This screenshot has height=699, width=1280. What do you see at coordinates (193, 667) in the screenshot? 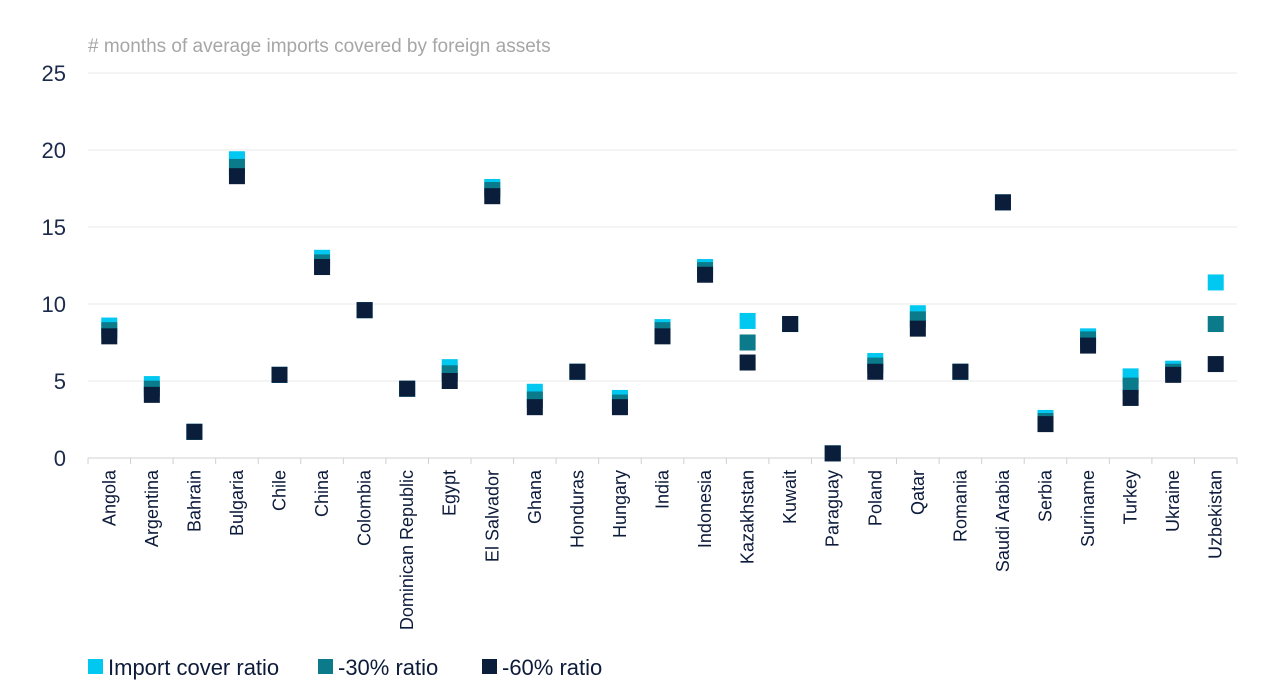
I see `legend-label: Import cover ratio` at bounding box center [193, 667].